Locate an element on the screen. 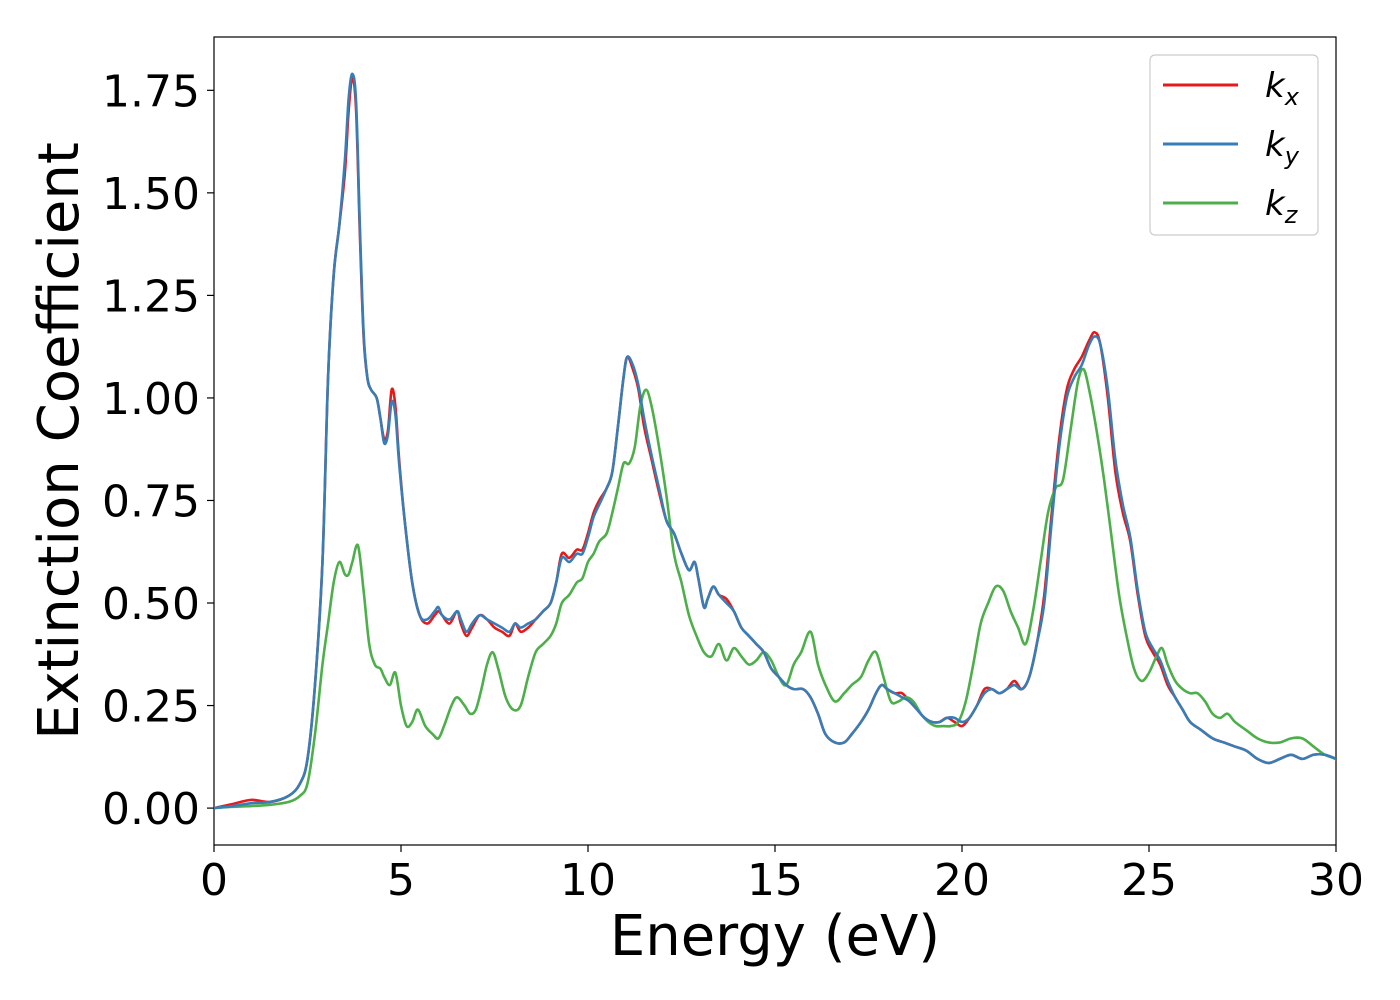 This screenshot has width=1400, height=1000. y-tick-label: 1.00 is located at coordinates (151, 399).